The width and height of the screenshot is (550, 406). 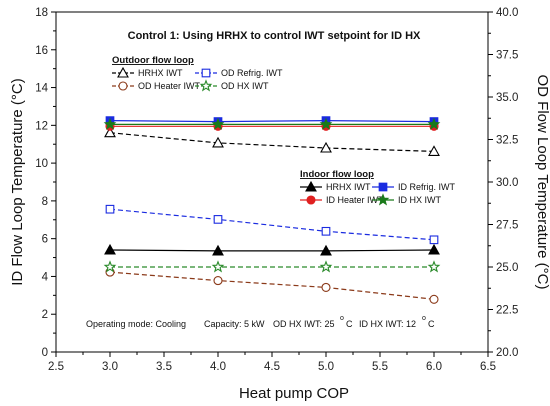 What do you see at coordinates (387, 324) in the screenshot?
I see `note-id-hx-iwt: ID HX IWT: 12` at bounding box center [387, 324].